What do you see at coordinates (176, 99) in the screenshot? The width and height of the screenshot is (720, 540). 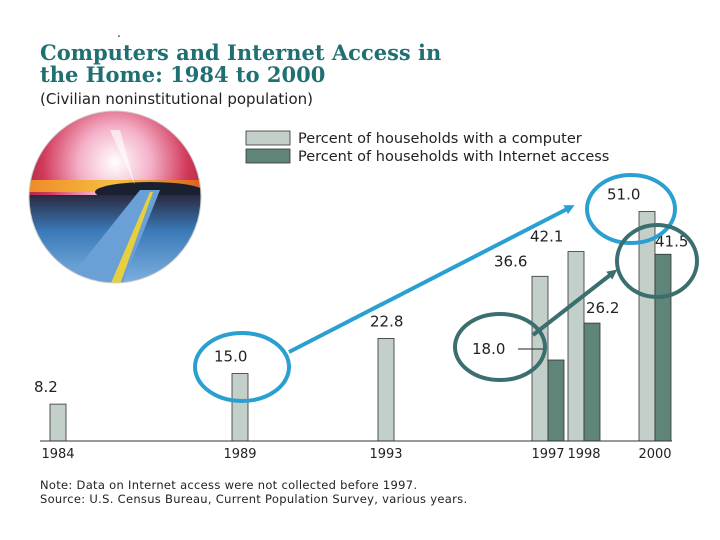 I see `chart-subtitle: (Civilian noninstitutional population)` at bounding box center [176, 99].